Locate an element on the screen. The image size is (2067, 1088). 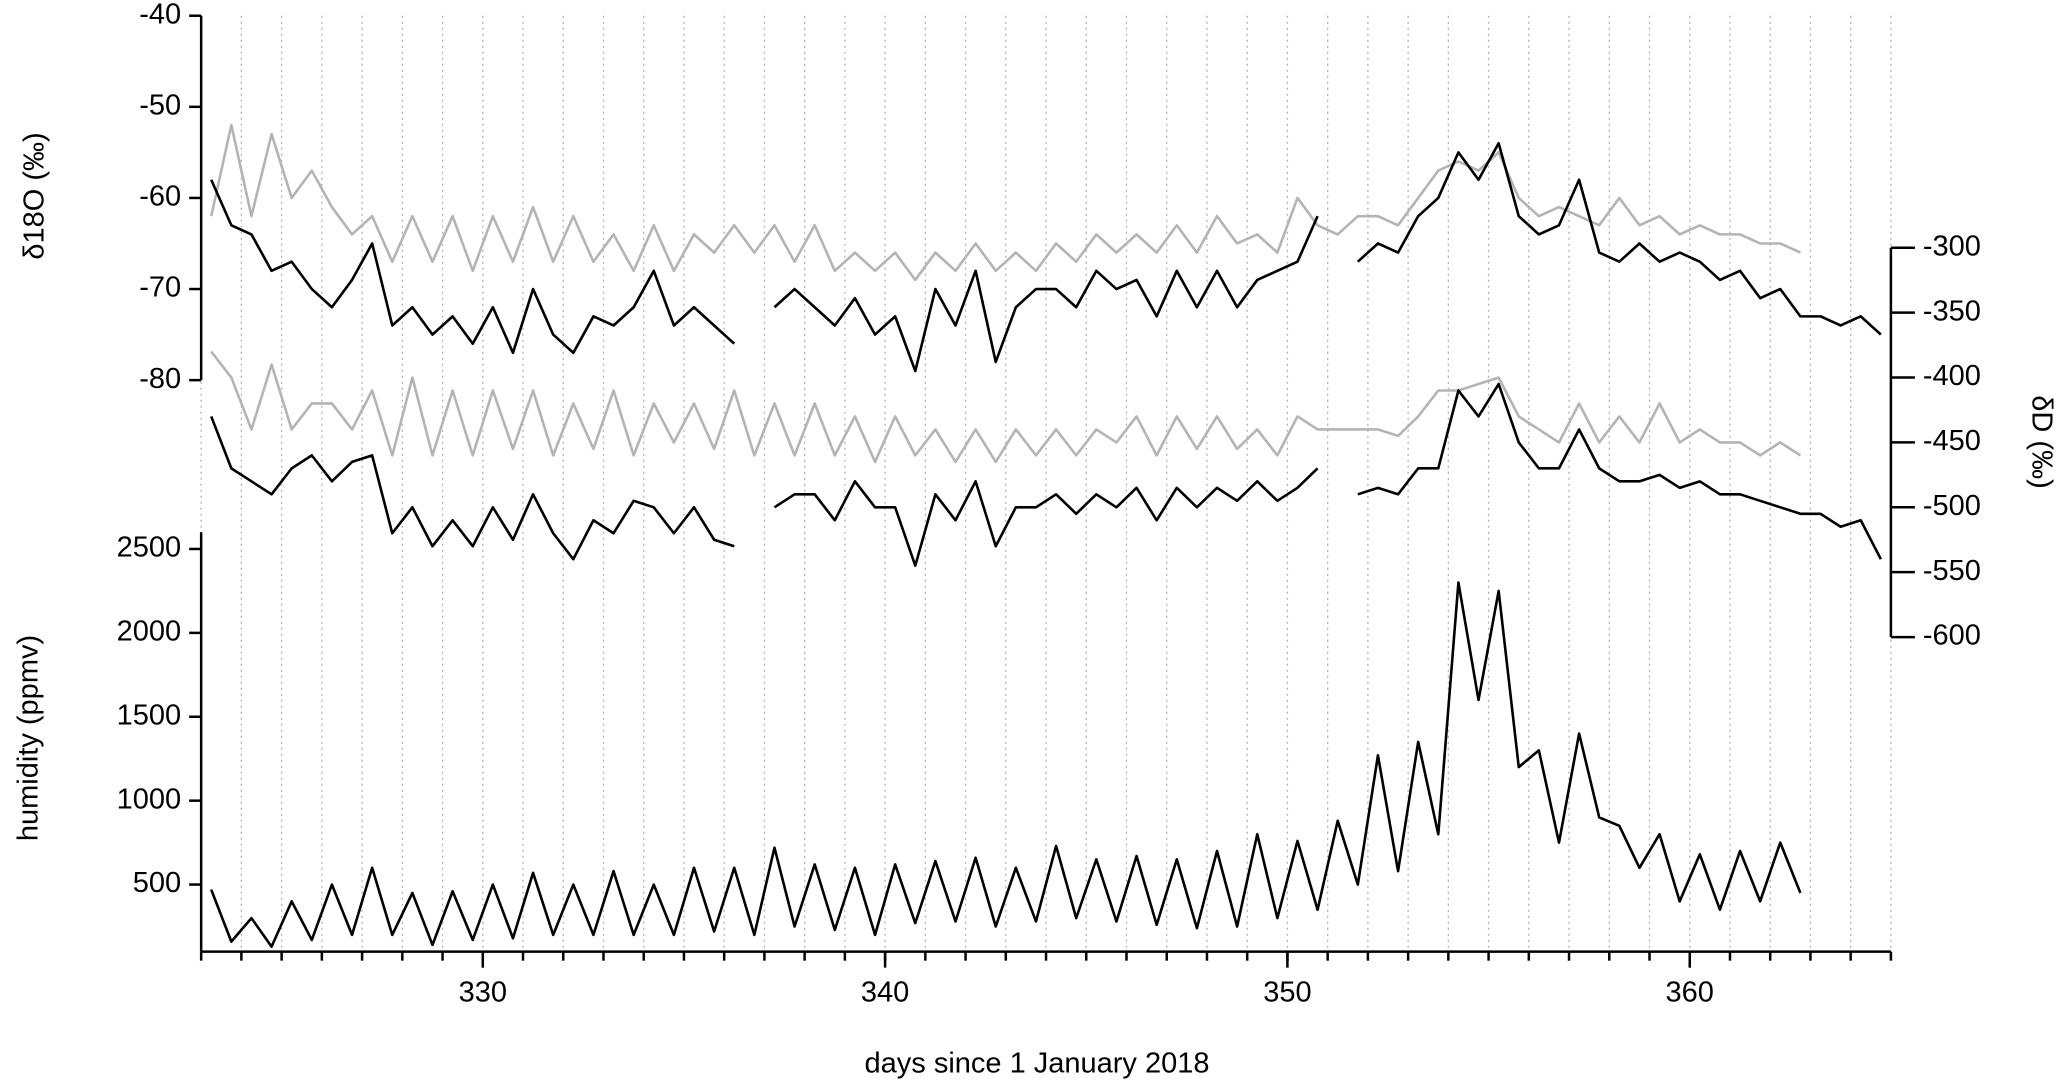
x-tick-label: 350 is located at coordinates (1287, 992).